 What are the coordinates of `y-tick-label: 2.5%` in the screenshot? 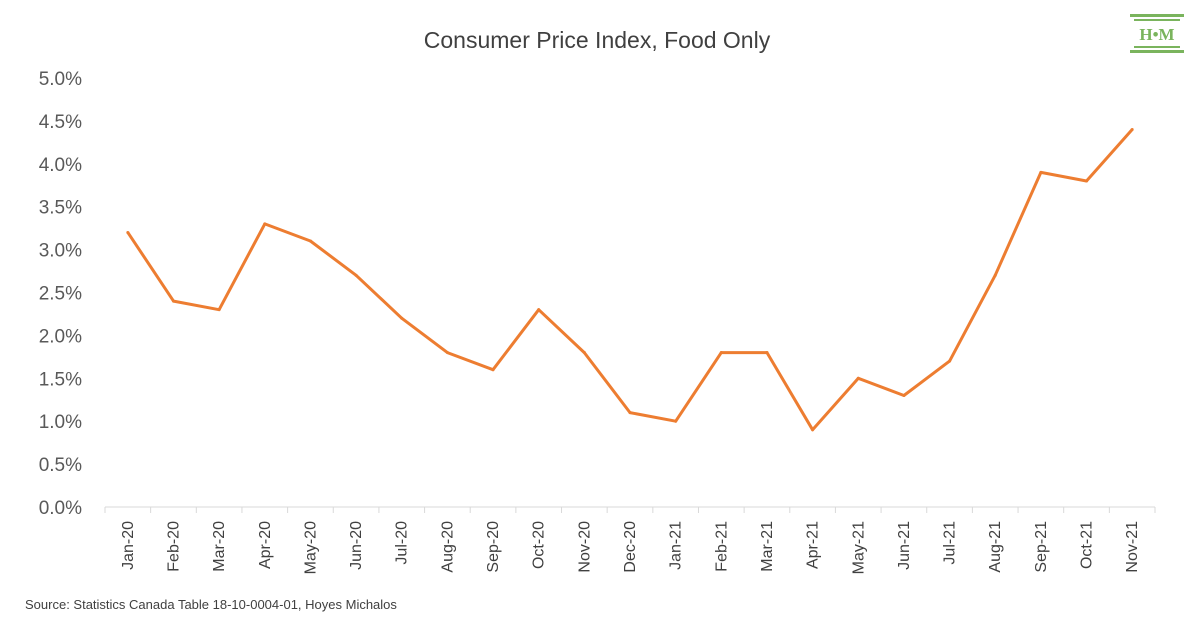 It's located at (60, 294).